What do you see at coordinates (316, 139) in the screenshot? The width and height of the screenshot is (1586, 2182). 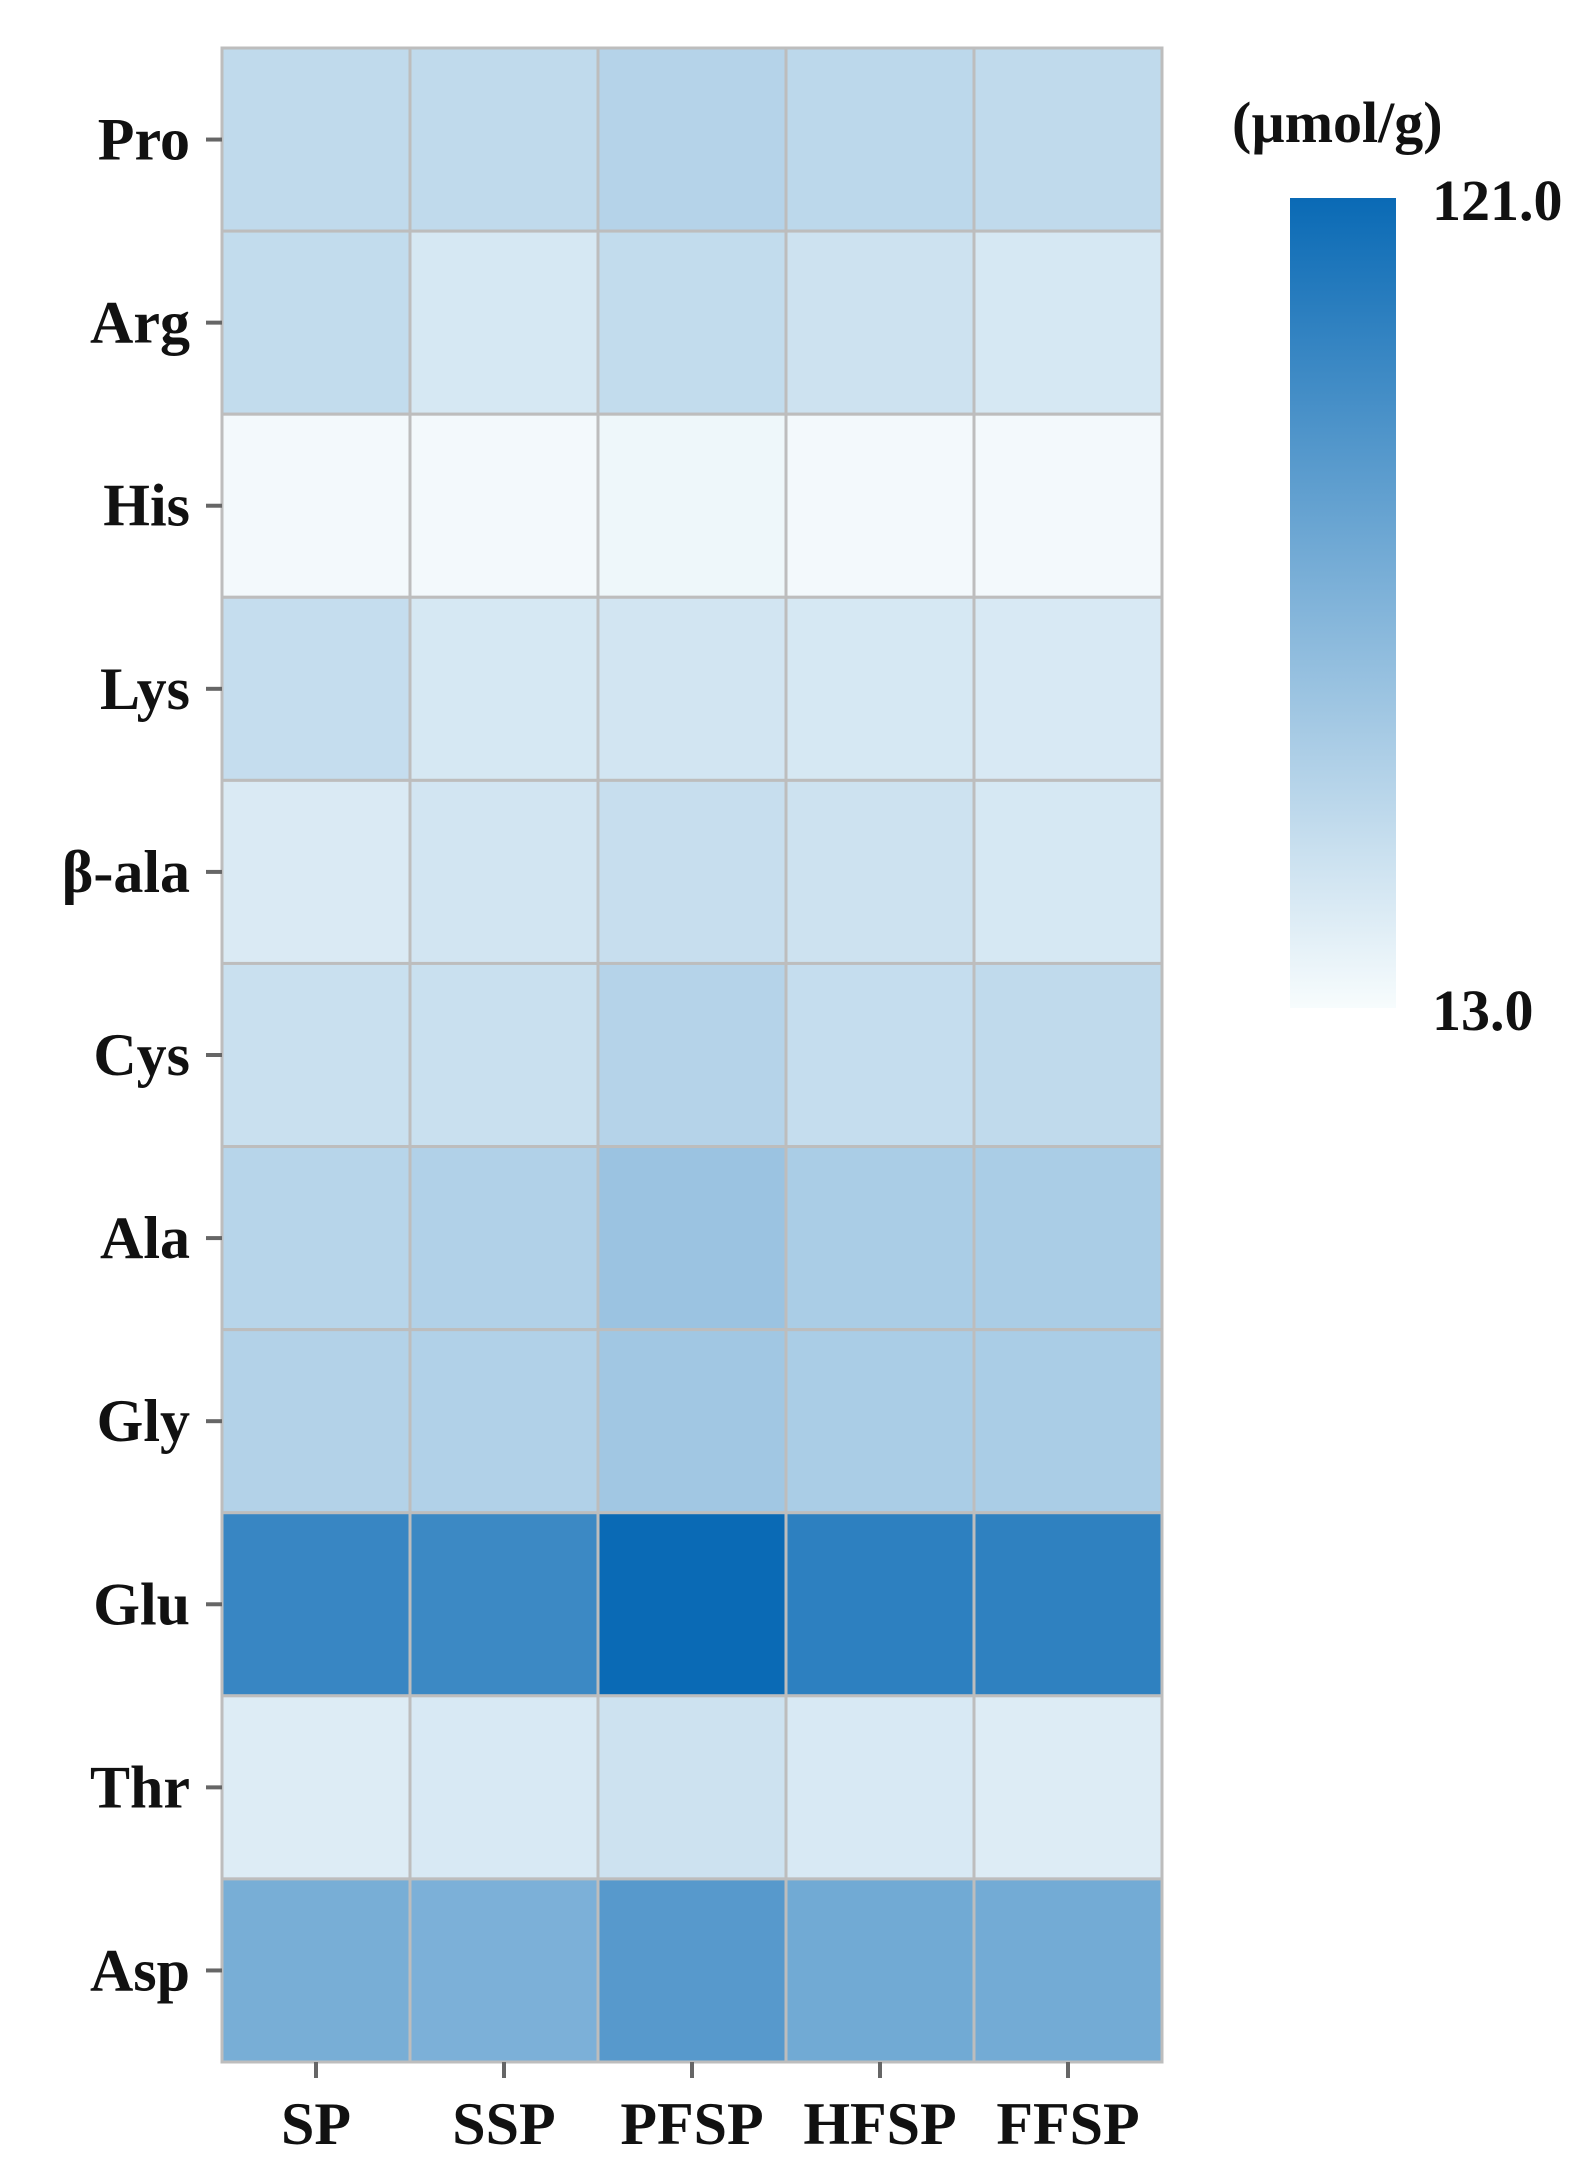 I see `heatmap-cell-pro-sp` at bounding box center [316, 139].